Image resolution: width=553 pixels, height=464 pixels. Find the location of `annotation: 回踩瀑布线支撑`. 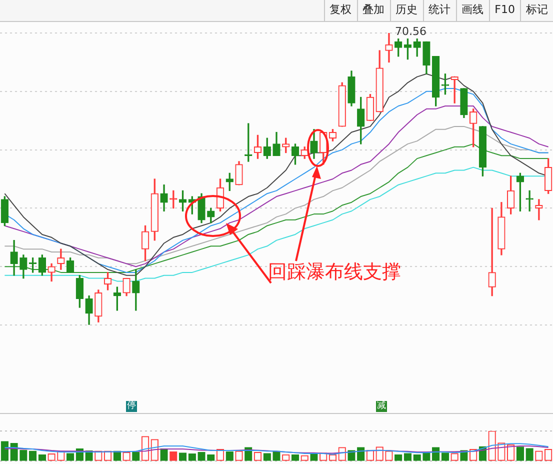

annotation: 回踩瀑布线支撑 is located at coordinates (334, 272).